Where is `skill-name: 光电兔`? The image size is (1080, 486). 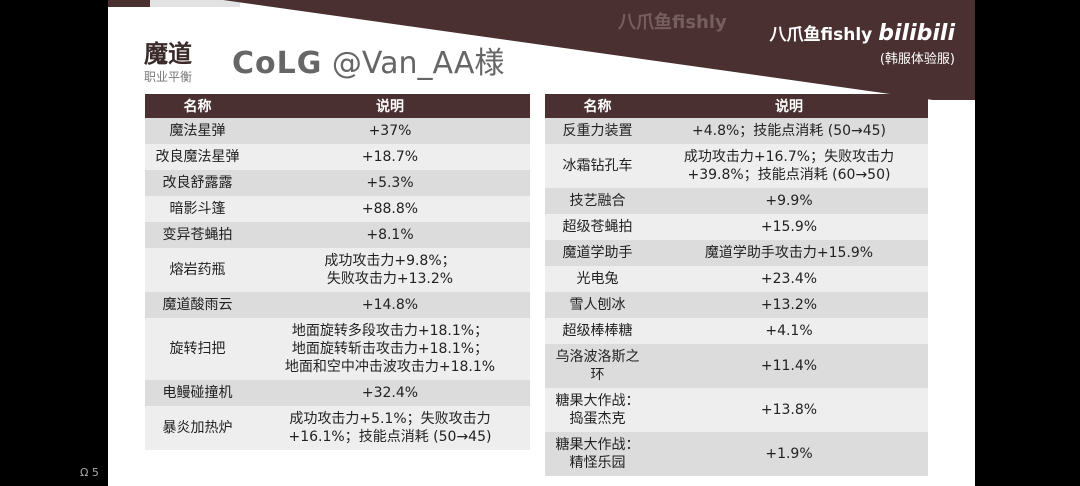
skill-name: 光电兔 is located at coordinates (597, 279).